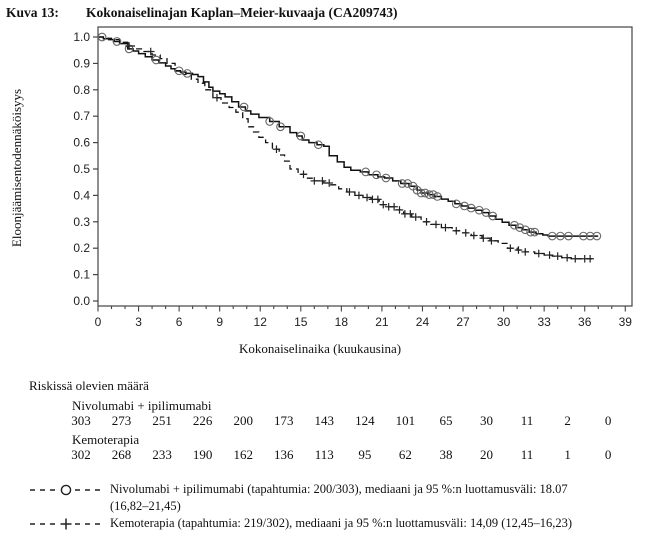 This screenshot has height=537, width=646. What do you see at coordinates (81, 420) in the screenshot?
I see `risk-count: 303` at bounding box center [81, 420].